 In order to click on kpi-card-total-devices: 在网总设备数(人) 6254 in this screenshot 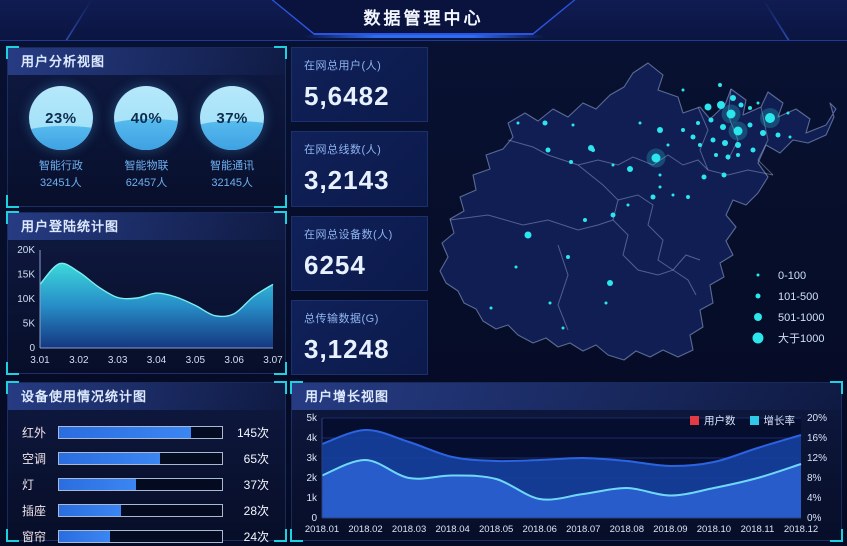, I will do `click(359, 253)`.